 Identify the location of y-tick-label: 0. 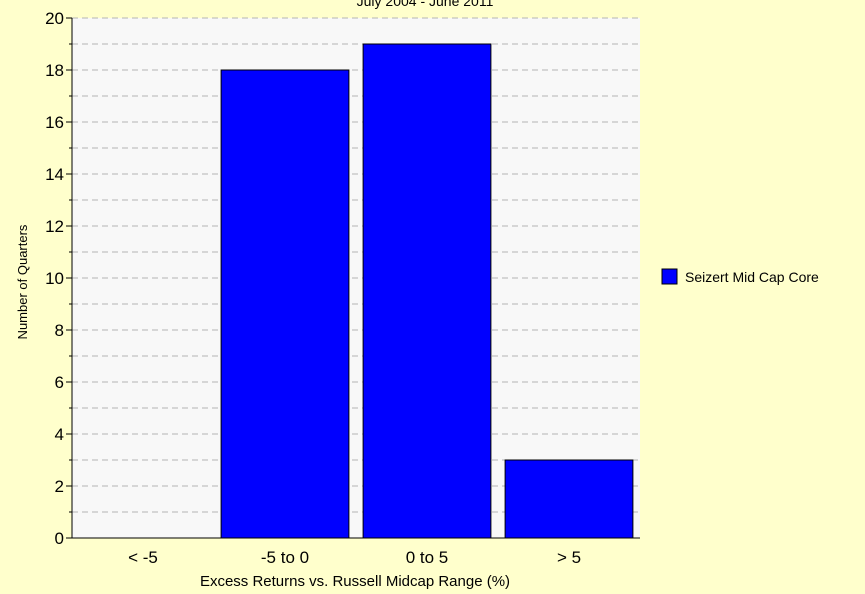
(59, 538).